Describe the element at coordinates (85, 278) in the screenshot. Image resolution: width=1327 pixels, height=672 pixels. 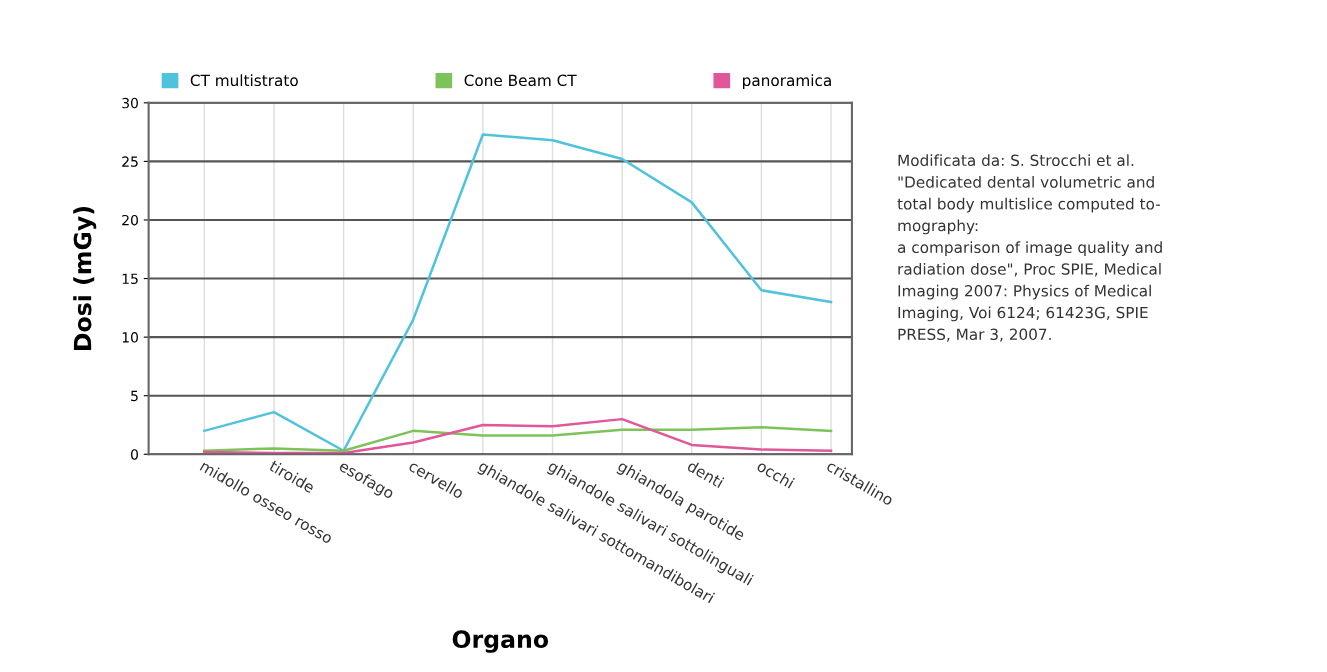
I see `y-axis-title: Dosi (mGy)` at that location.